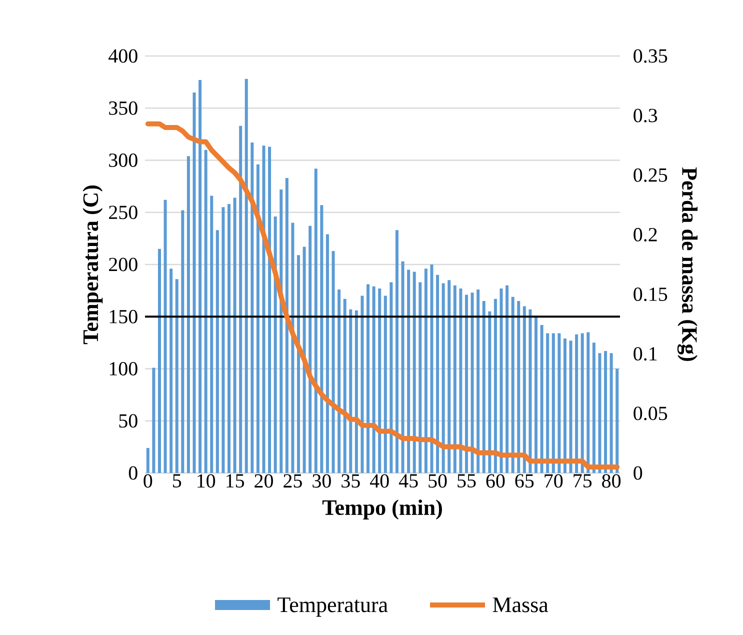 Image resolution: width=743 pixels, height=635 pixels. What do you see at coordinates (651, 56) in the screenshot?
I see `y2-tick-label: 0.35` at bounding box center [651, 56].